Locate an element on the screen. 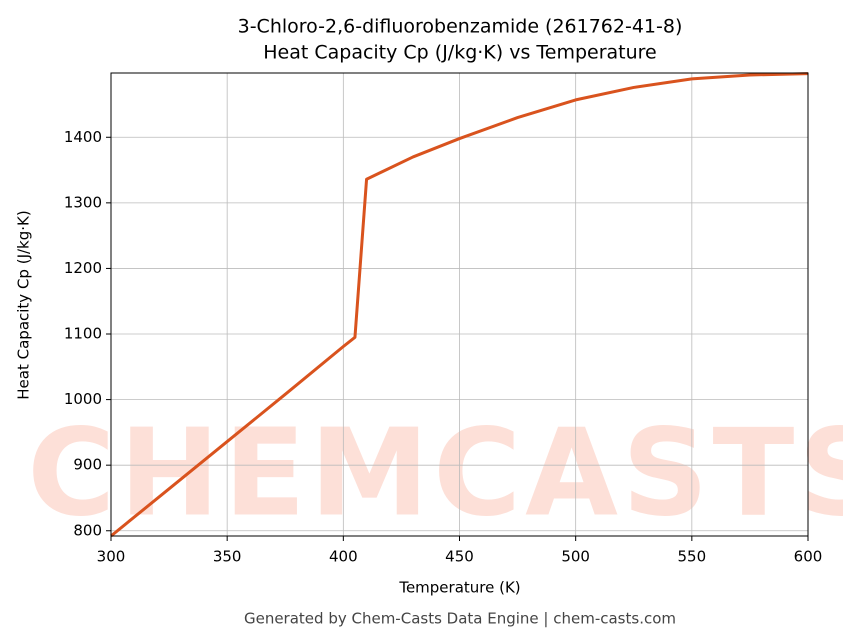  x-tick-label: 350 is located at coordinates (227, 557).